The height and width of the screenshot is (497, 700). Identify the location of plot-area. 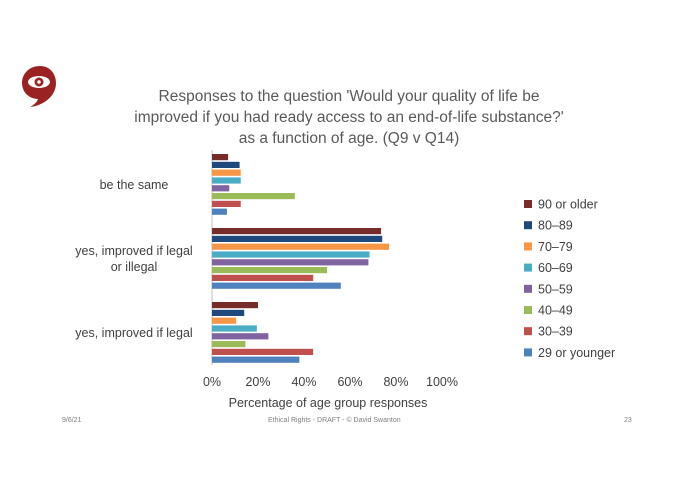
(300, 257).